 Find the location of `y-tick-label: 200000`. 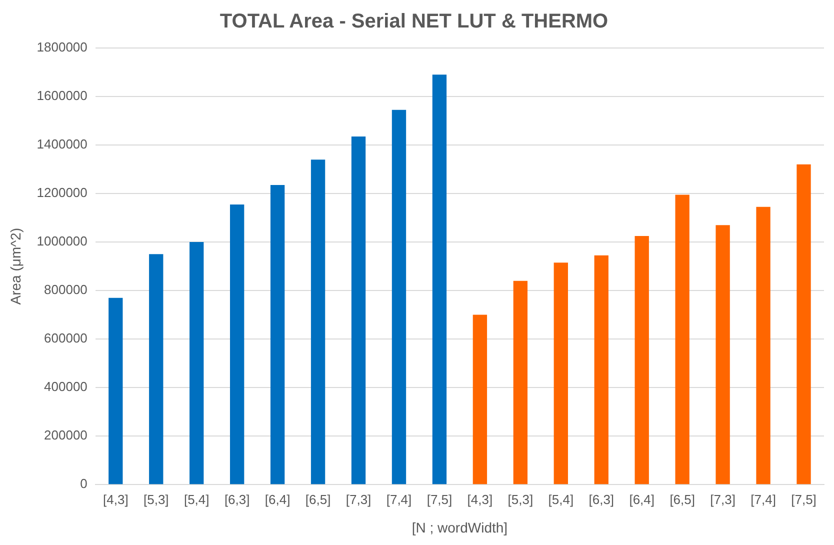

y-tick-label: 200000 is located at coordinates (66, 435).